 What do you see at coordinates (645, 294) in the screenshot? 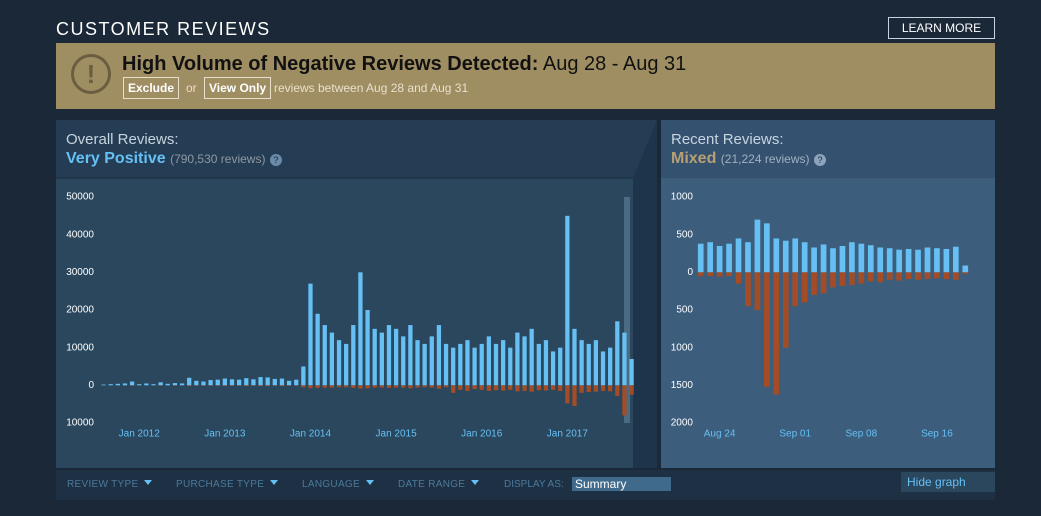
I see `panel-divider` at bounding box center [645, 294].